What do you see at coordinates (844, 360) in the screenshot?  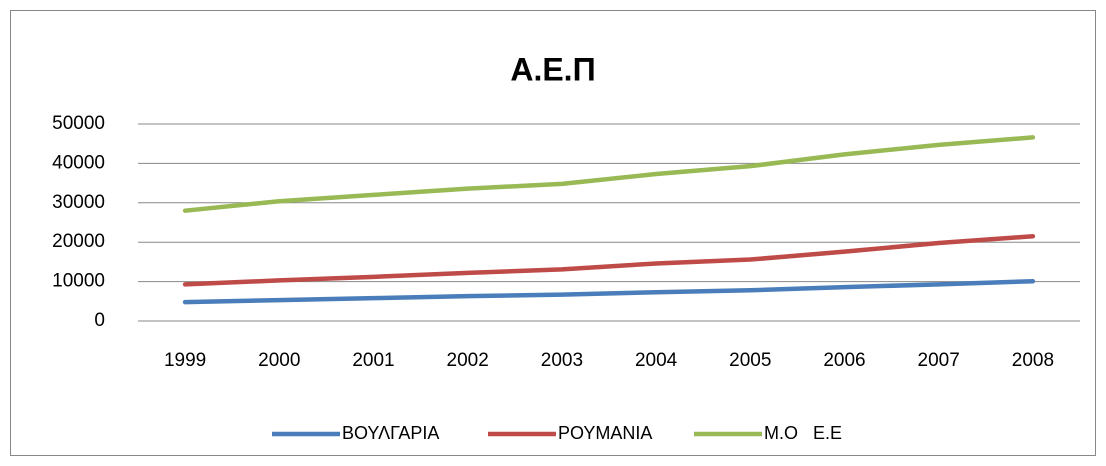 I see `x-tick-label: 2006` at bounding box center [844, 360].